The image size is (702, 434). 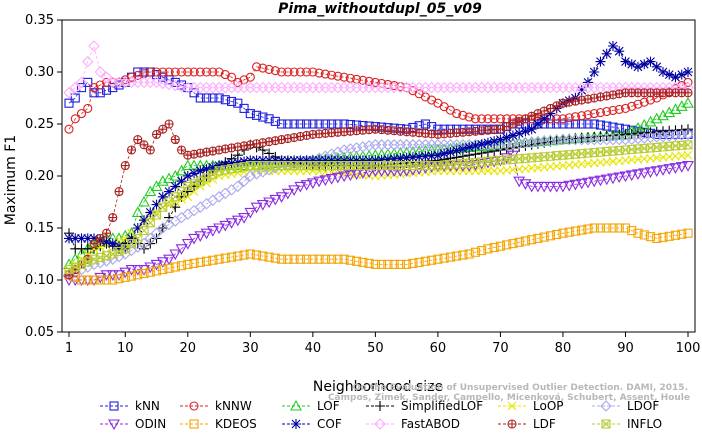 What do you see at coordinates (544, 424) in the screenshot?
I see `legend-label: LDF` at bounding box center [544, 424].